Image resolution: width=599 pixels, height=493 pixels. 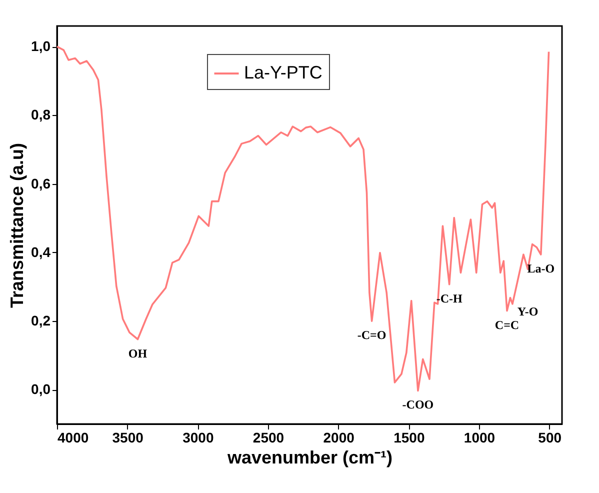 I want to click on annotation: Y-O, so click(x=527, y=311).